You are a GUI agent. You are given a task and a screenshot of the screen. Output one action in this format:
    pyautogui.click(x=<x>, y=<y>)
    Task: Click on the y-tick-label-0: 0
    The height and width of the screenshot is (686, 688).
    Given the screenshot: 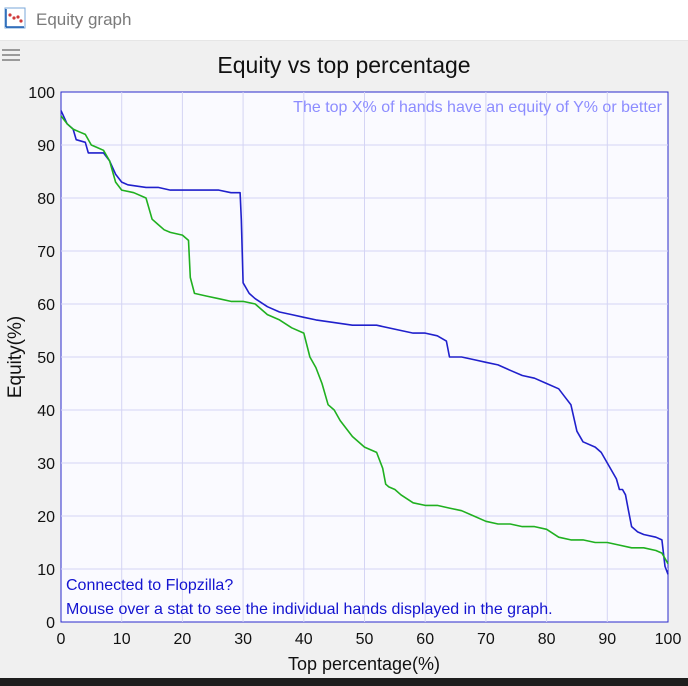 What is the action you would take?
    pyautogui.click(x=50, y=623)
    